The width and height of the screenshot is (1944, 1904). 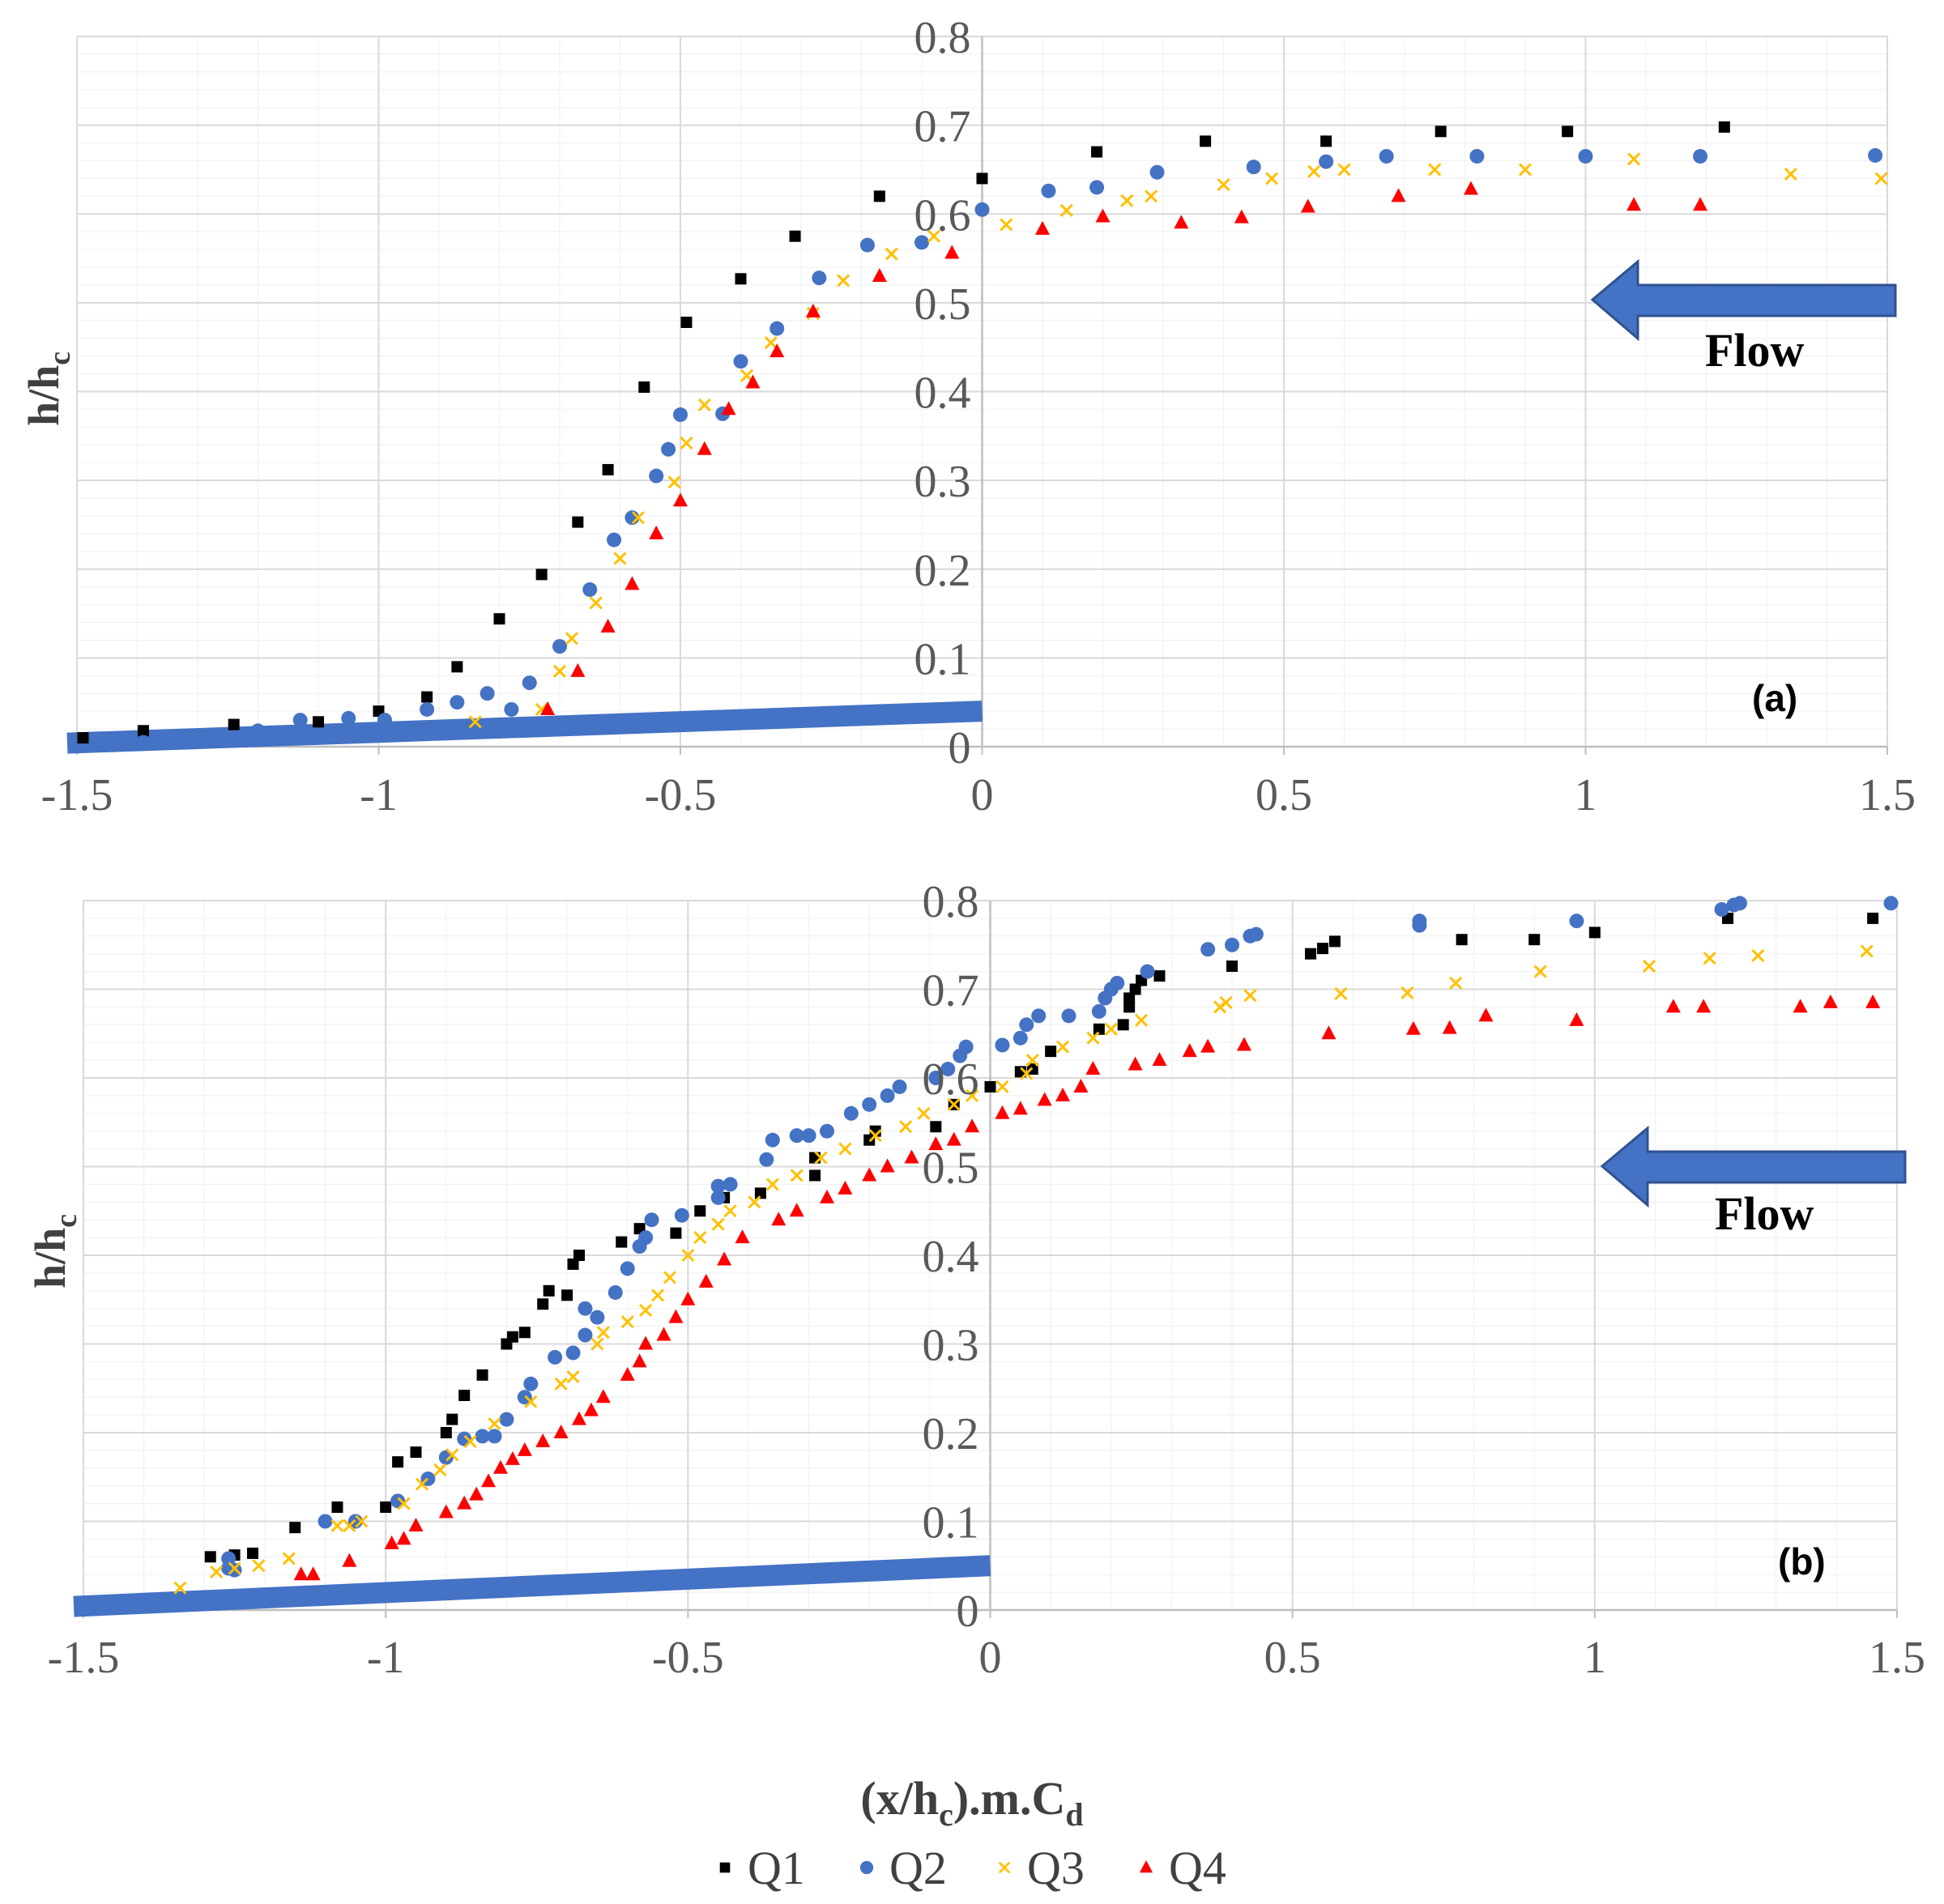 I want to click on y-tick-label: 0.4, so click(x=951, y=1257).